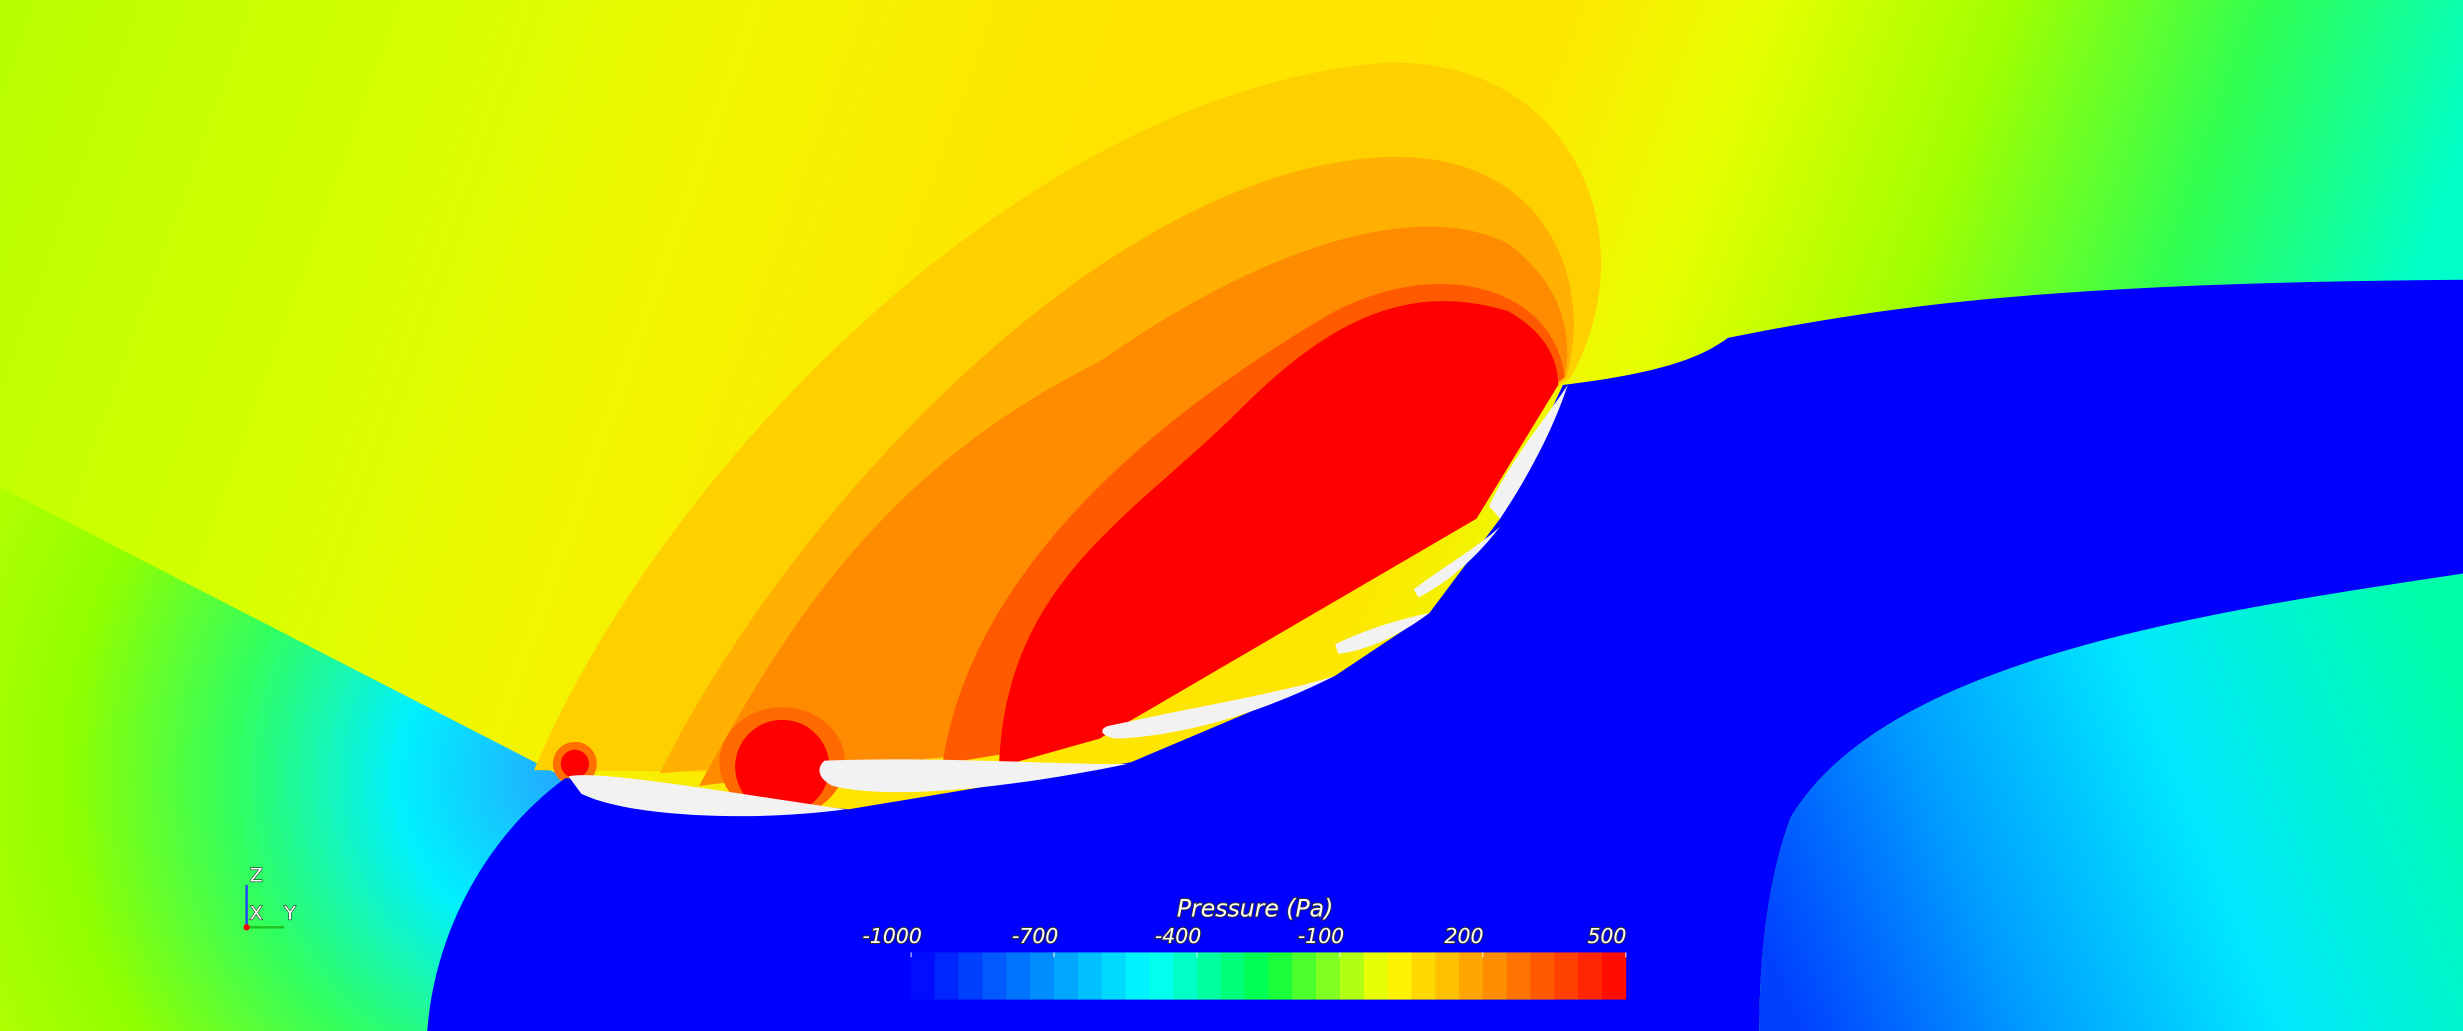 The width and height of the screenshot is (2463, 1031). What do you see at coordinates (2111, 802) in the screenshot?
I see `lower-right-field` at bounding box center [2111, 802].